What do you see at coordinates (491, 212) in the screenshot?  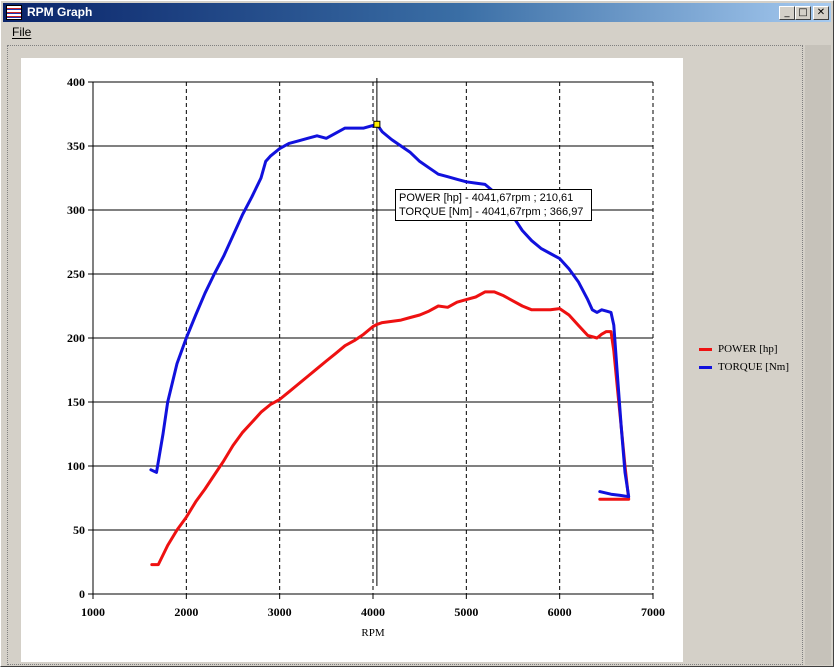 I see `tooltip-torque-line: TORQUE [Nm] - 4041,67rpm ; 366,97` at bounding box center [491, 212].